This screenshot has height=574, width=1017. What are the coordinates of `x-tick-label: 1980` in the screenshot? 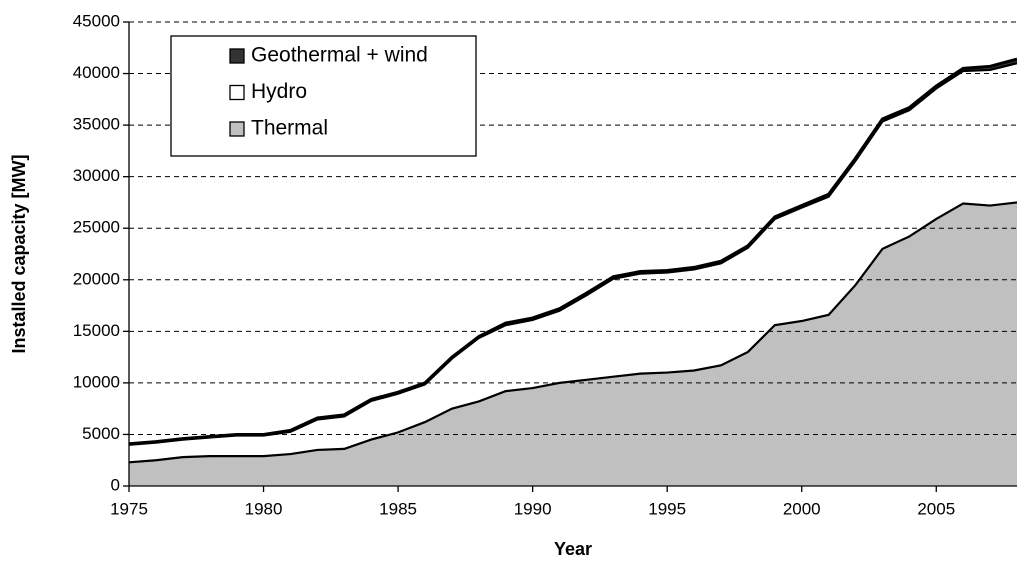 It's located at (264, 508).